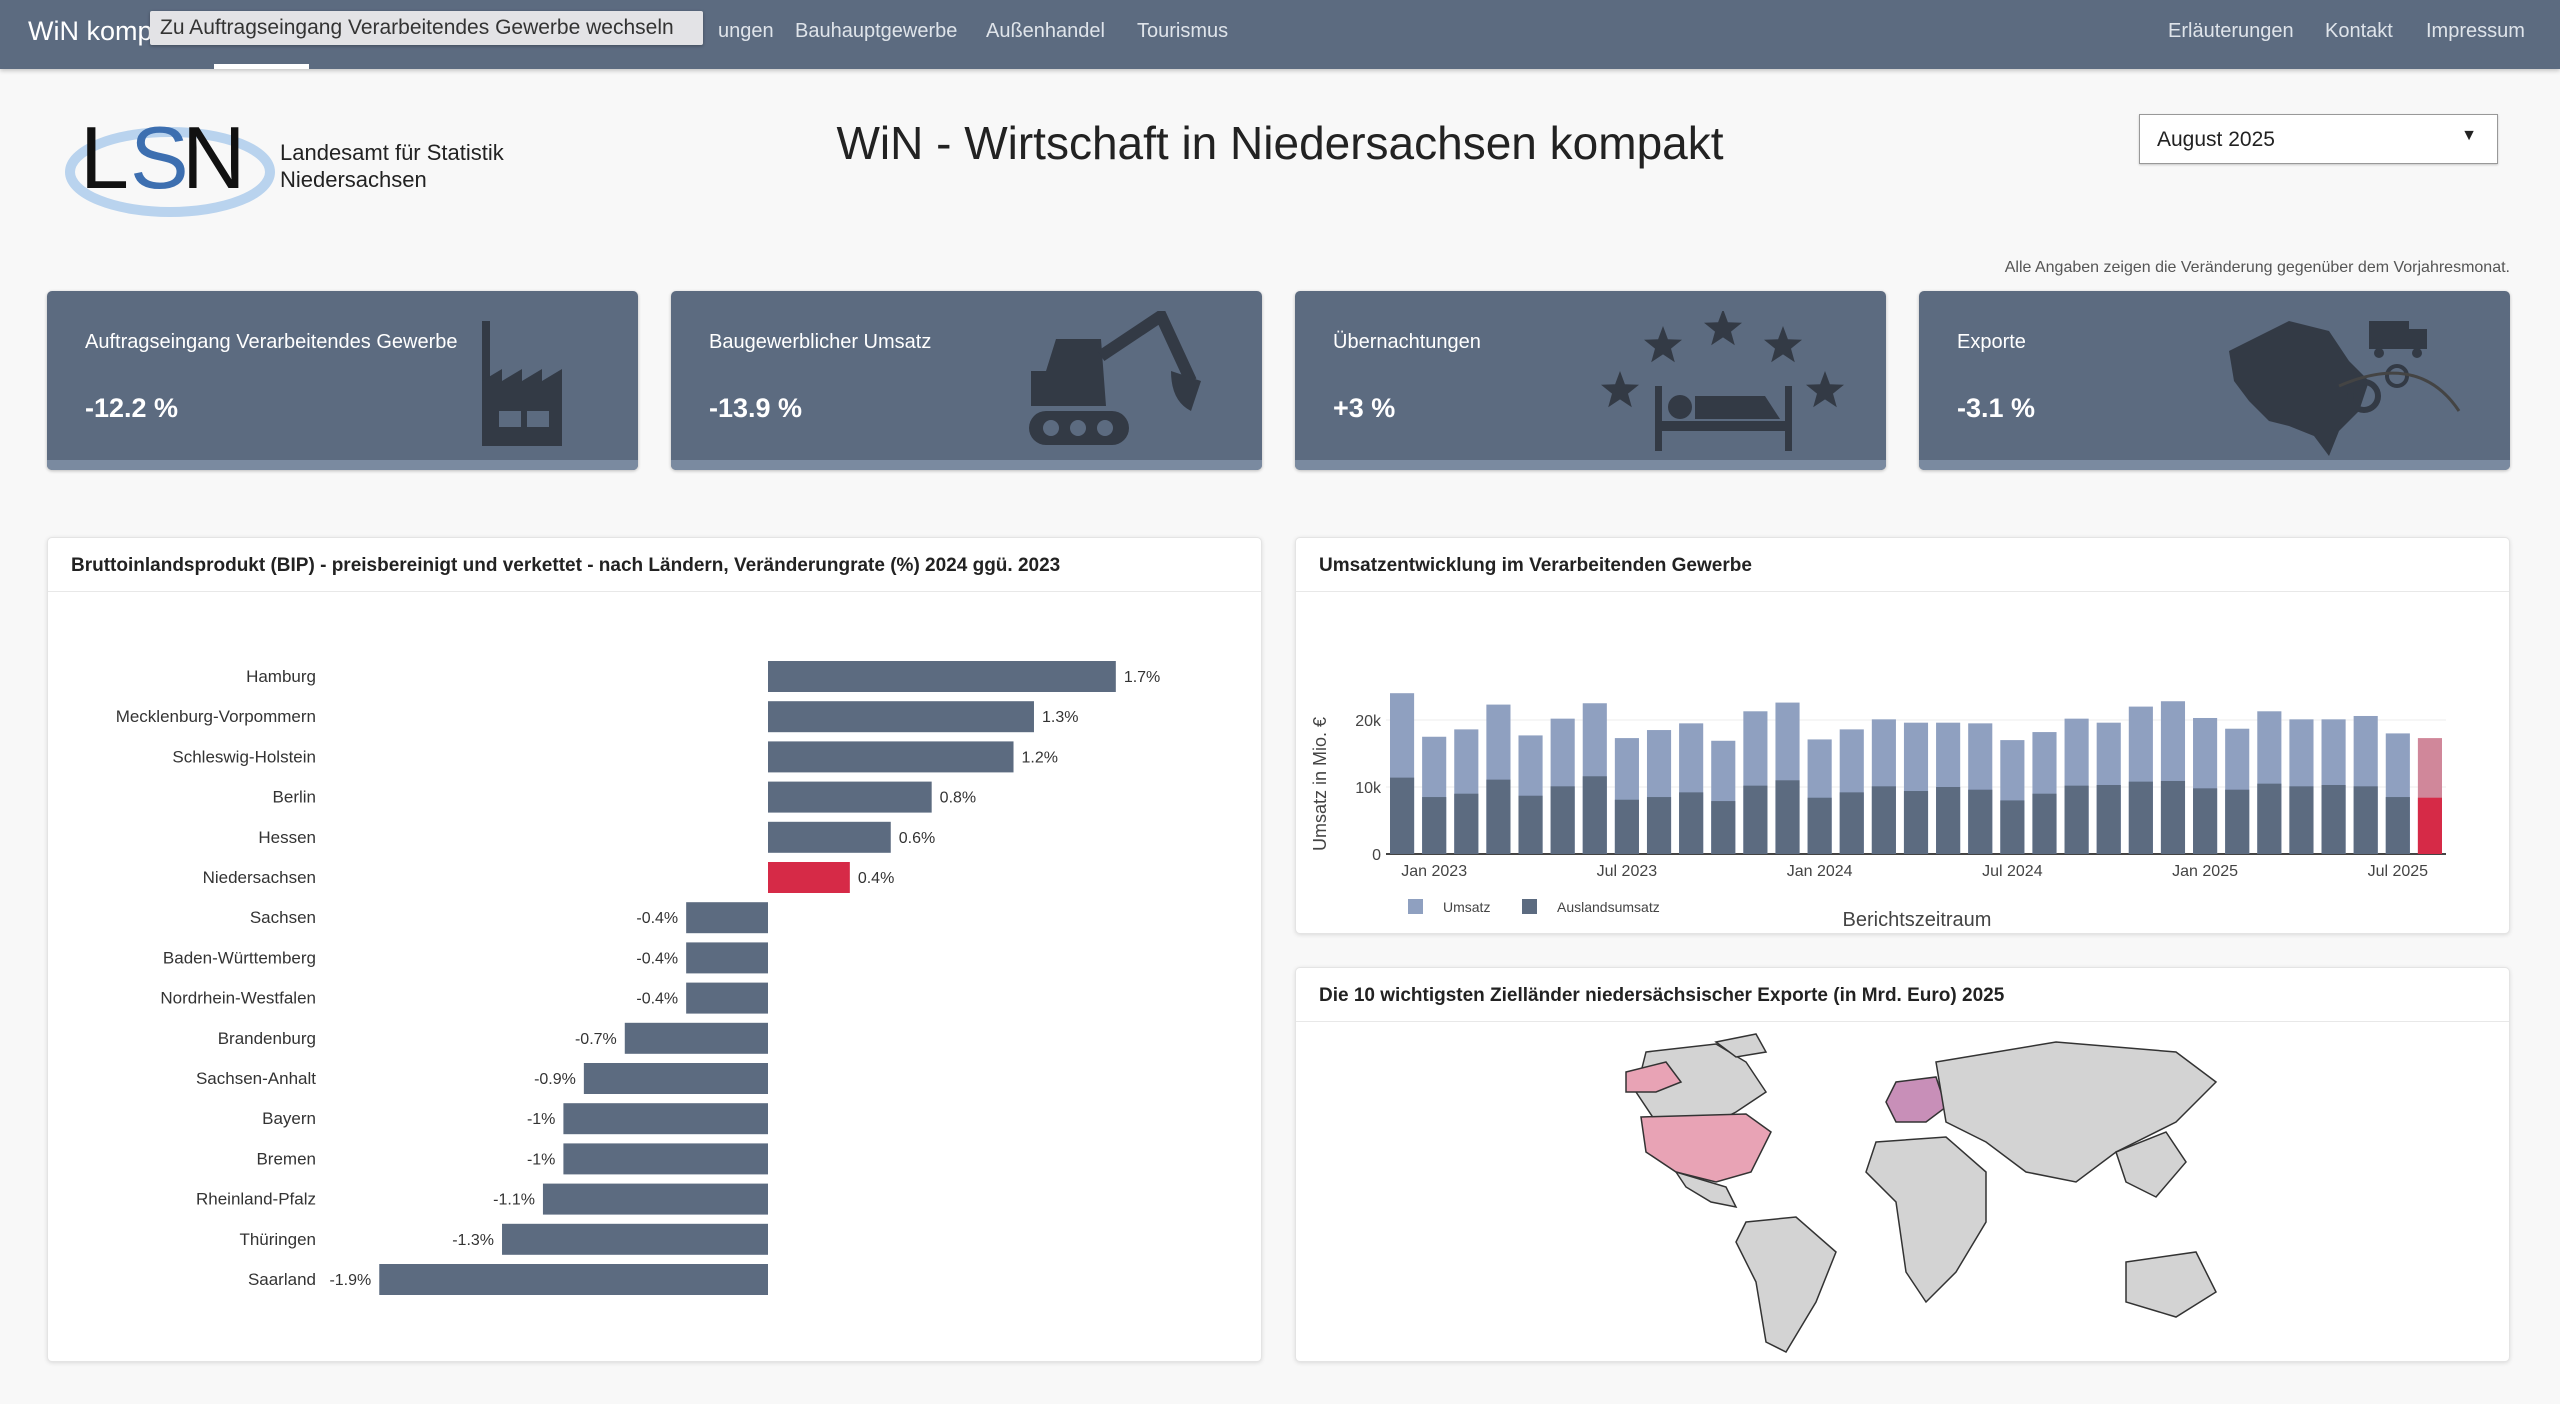 The width and height of the screenshot is (2560, 1404). What do you see at coordinates (555, 1079) in the screenshot?
I see `bar-value-label: -0.9%` at bounding box center [555, 1079].